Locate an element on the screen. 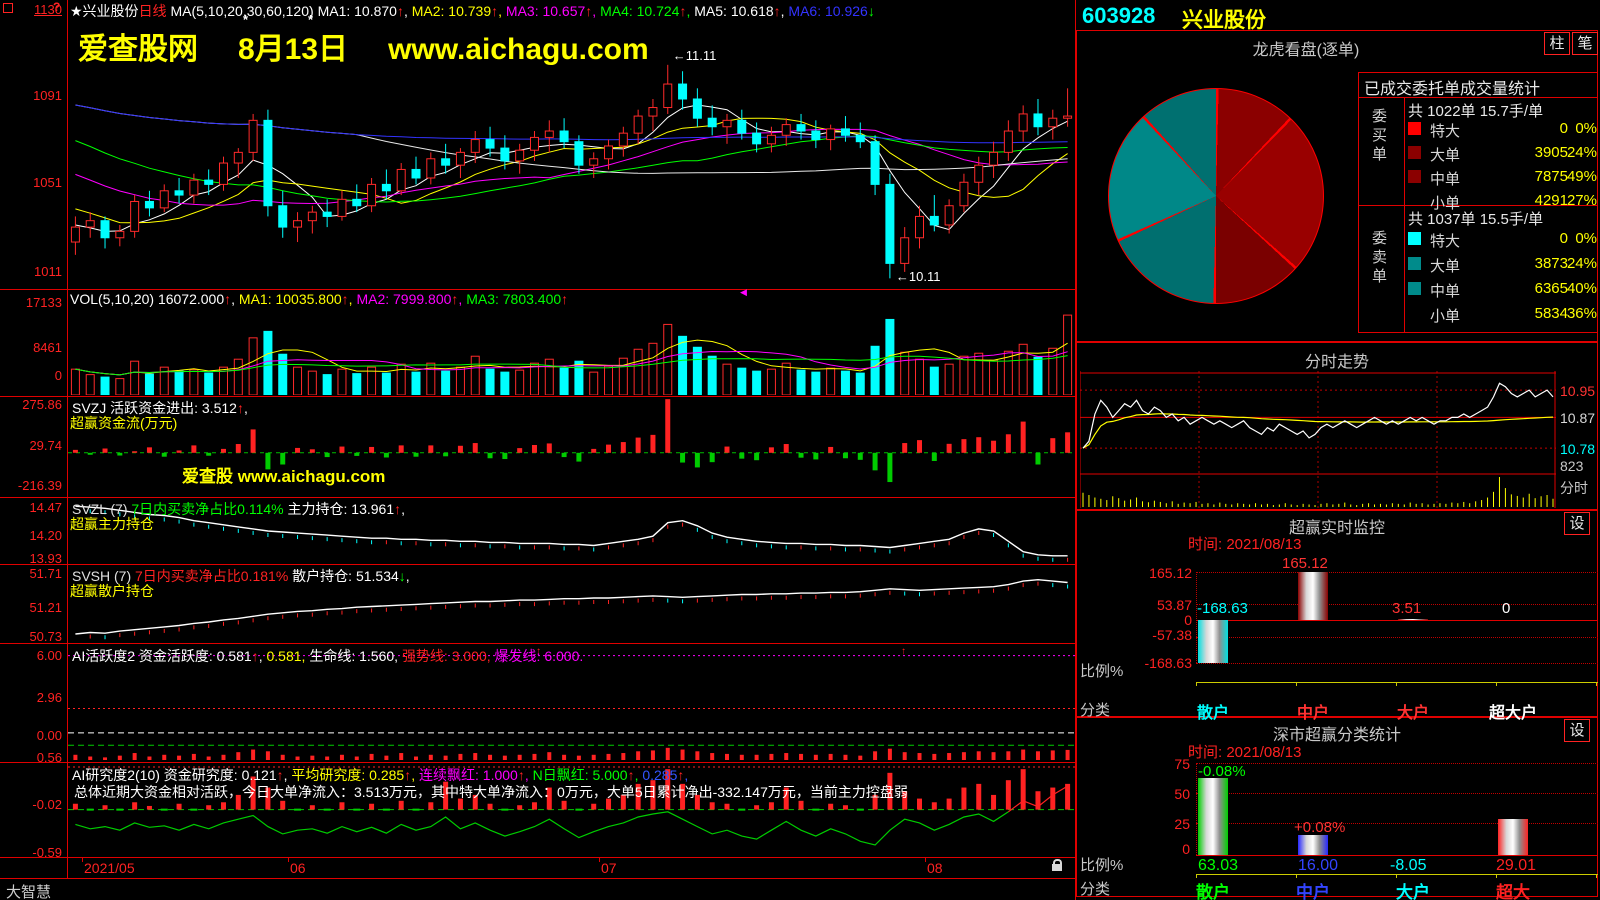 The width and height of the screenshot is (1600, 900). date-label: 07 is located at coordinates (609, 868).